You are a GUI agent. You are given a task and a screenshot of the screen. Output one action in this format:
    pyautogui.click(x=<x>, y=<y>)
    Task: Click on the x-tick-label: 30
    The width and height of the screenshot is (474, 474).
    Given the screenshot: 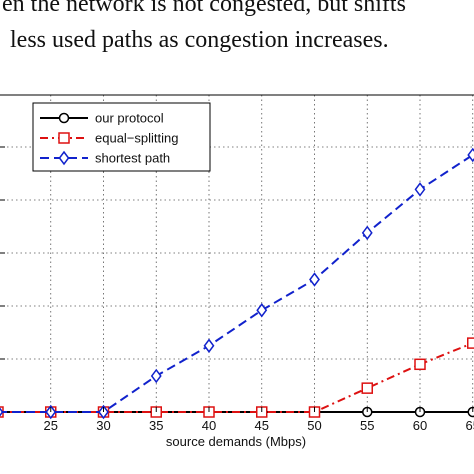 What is the action you would take?
    pyautogui.click(x=103, y=425)
    